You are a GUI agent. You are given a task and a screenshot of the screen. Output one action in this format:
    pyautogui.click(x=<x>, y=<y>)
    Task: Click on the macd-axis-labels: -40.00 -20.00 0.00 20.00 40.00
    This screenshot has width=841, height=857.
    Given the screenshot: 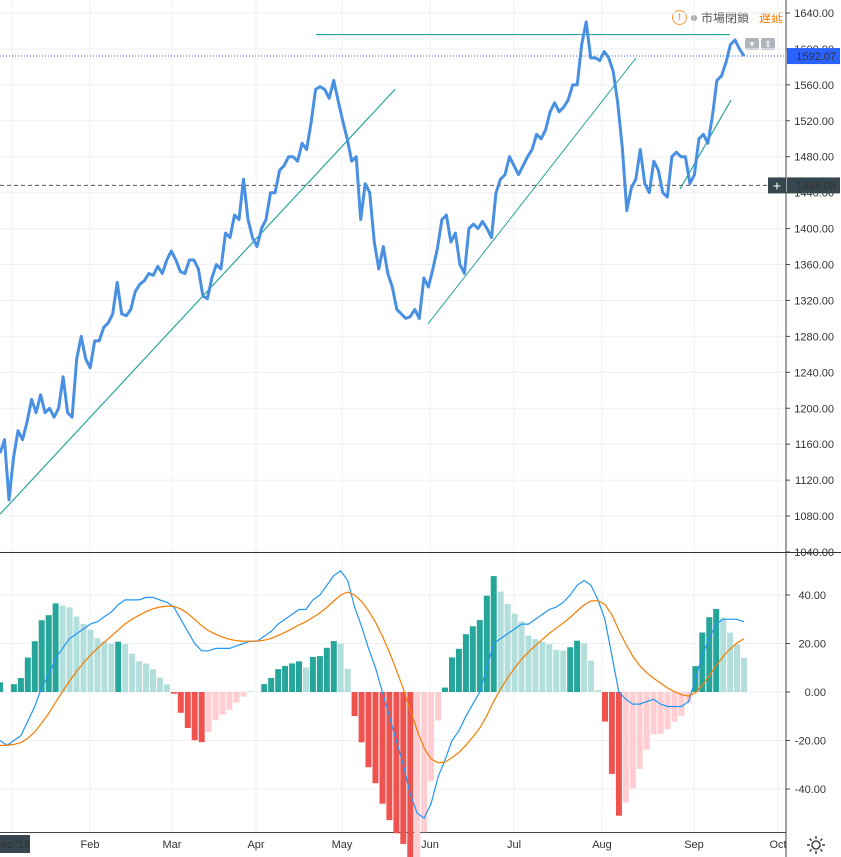 What is the action you would take?
    pyautogui.click(x=806, y=693)
    